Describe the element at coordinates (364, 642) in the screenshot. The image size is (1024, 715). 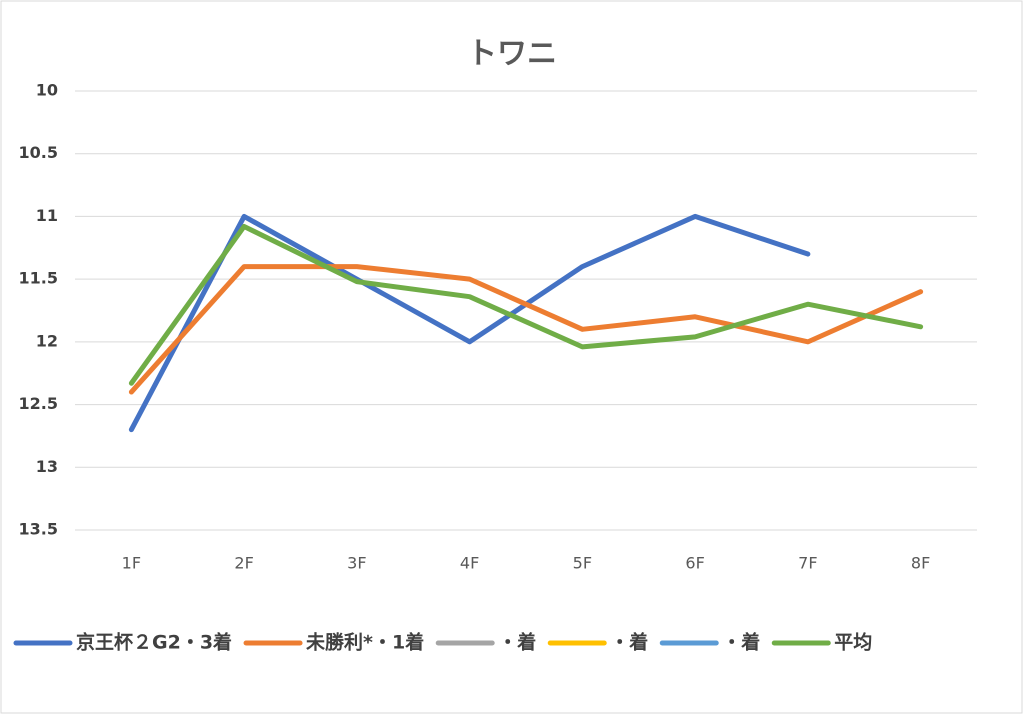
I see `legend-label: 未勝利*・1着` at that location.